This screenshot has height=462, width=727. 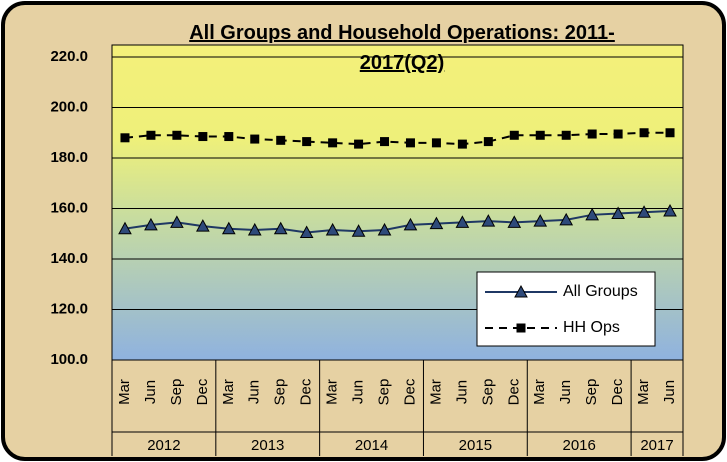 What do you see at coordinates (163, 445) in the screenshot?
I see `x-group-label: 2012` at bounding box center [163, 445].